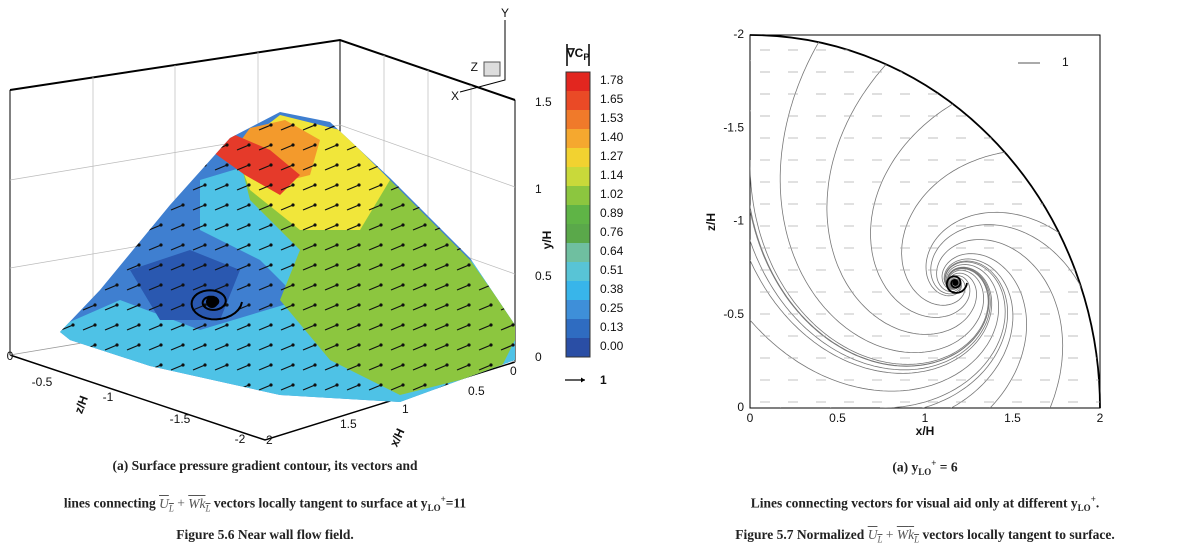 This screenshot has width=1204, height=555. Describe the element at coordinates (81, 405) in the screenshot. I see `axis-label: z/H` at that location.